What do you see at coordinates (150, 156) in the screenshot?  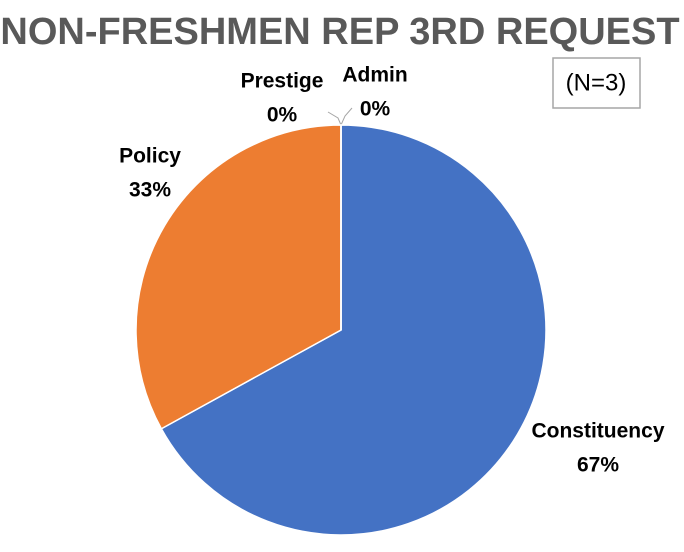 I see `slice-label: Policy` at bounding box center [150, 156].